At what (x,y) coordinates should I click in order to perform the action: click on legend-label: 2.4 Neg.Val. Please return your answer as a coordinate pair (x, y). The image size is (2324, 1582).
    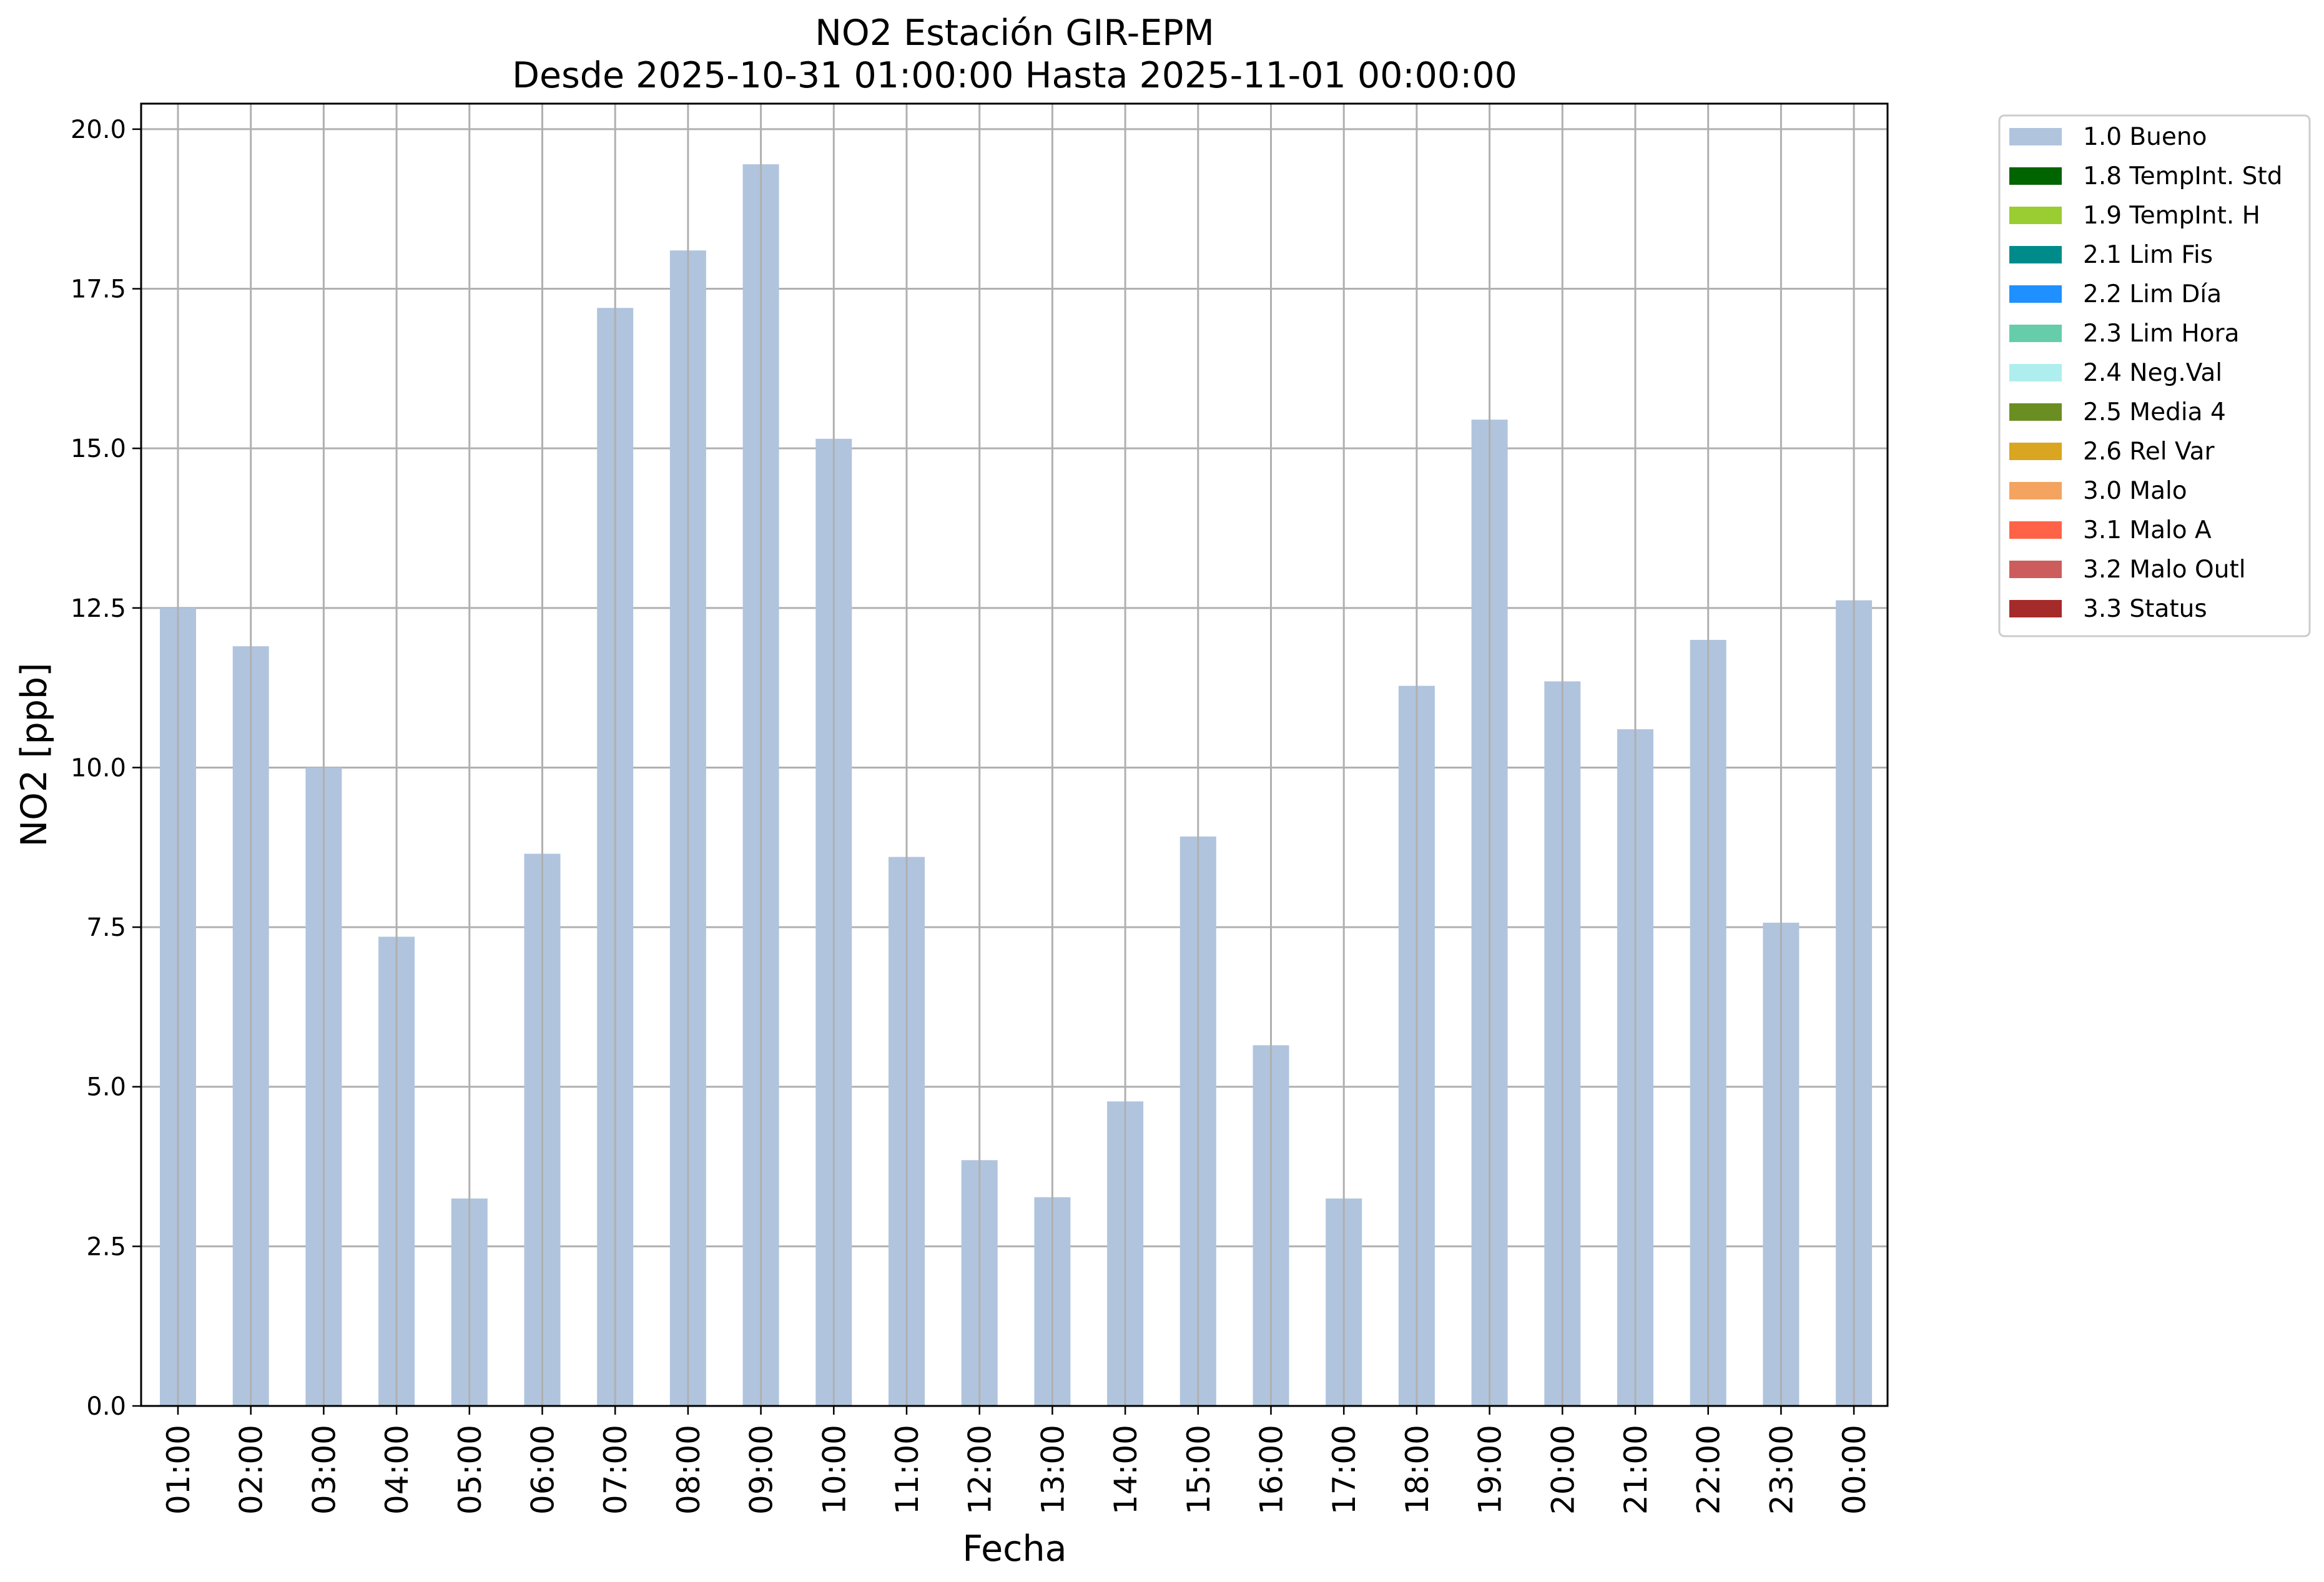
    Looking at the image, I should click on (2152, 373).